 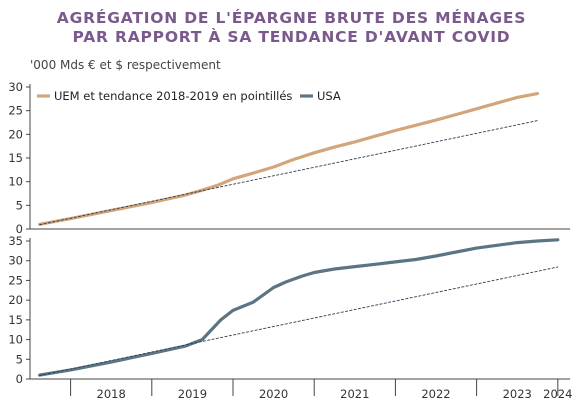 I want to click on y-tick-label: 35, so click(x=15, y=241).